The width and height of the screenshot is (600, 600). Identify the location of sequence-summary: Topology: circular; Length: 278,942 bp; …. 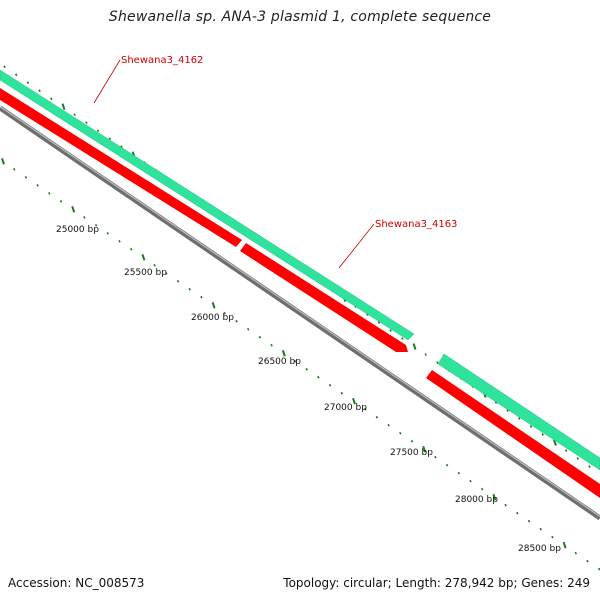
(436, 583).